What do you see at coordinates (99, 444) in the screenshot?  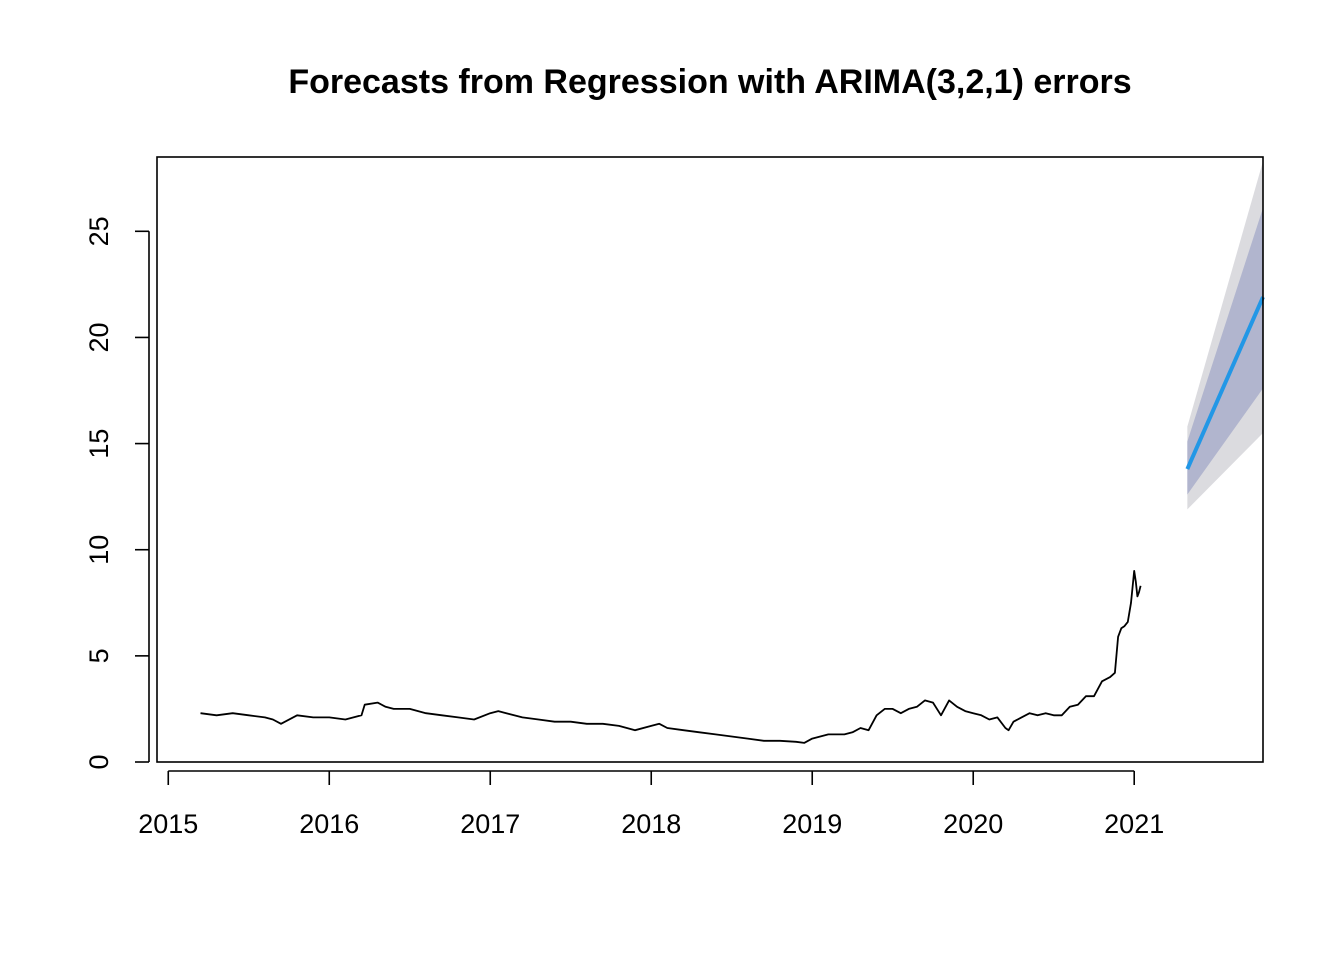 I see `y-tick-label: 15` at bounding box center [99, 444].